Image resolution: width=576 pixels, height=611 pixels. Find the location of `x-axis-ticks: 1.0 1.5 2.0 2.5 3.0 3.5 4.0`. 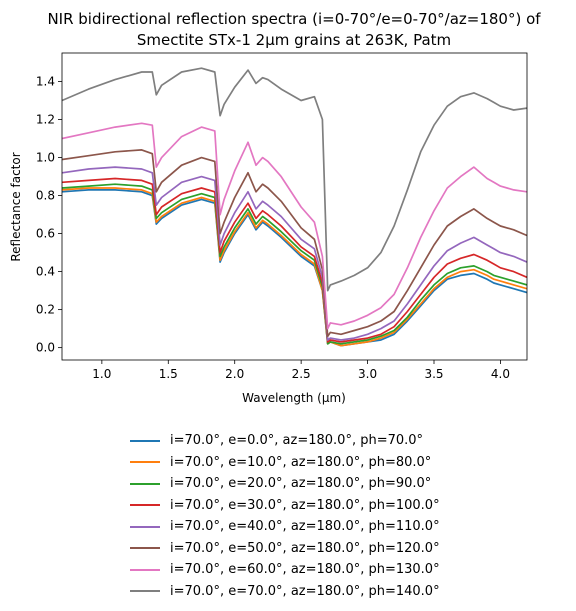

x-axis-ticks: 1.0 1.5 2.0 2.5 3.0 3.5 4.0 is located at coordinates (301, 370).